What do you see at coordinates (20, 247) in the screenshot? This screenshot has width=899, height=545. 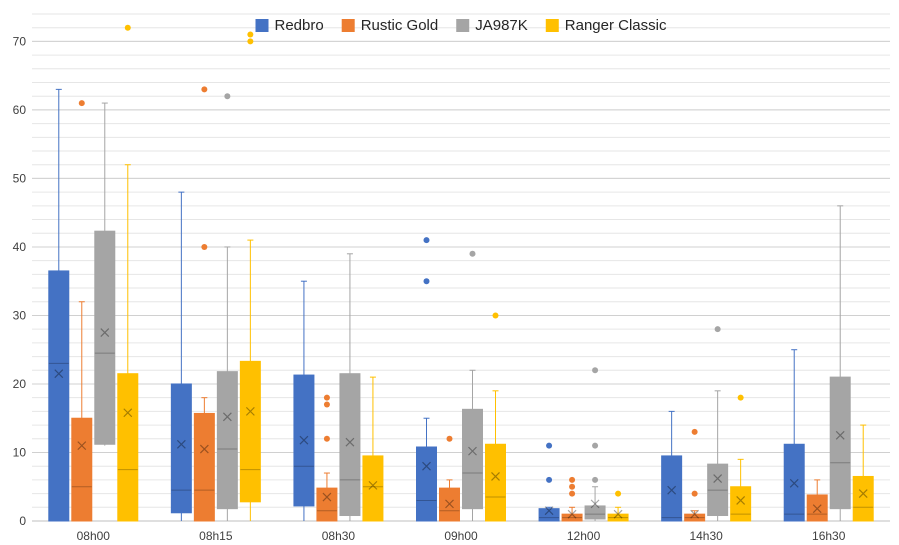 I see `y-tick-label: 40` at bounding box center [20, 247].